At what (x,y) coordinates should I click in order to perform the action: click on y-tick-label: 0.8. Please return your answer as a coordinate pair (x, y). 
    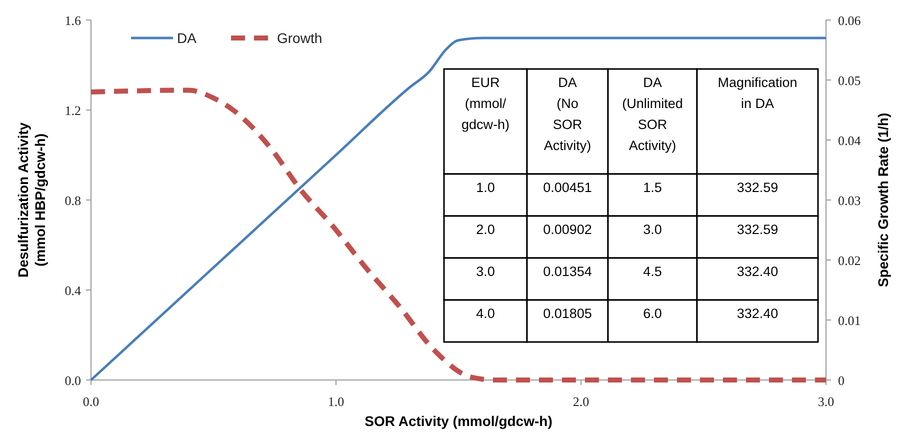
    Looking at the image, I should click on (72, 200).